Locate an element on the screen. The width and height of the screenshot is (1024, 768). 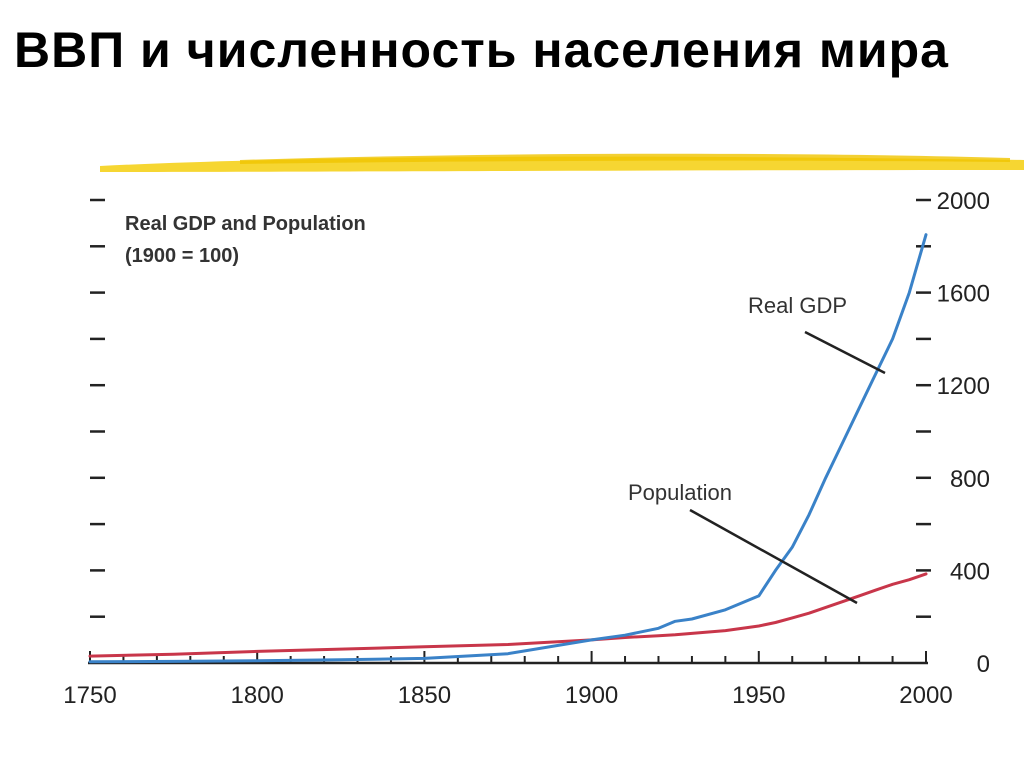
underline-stroke-highlight is located at coordinates (625, 158).